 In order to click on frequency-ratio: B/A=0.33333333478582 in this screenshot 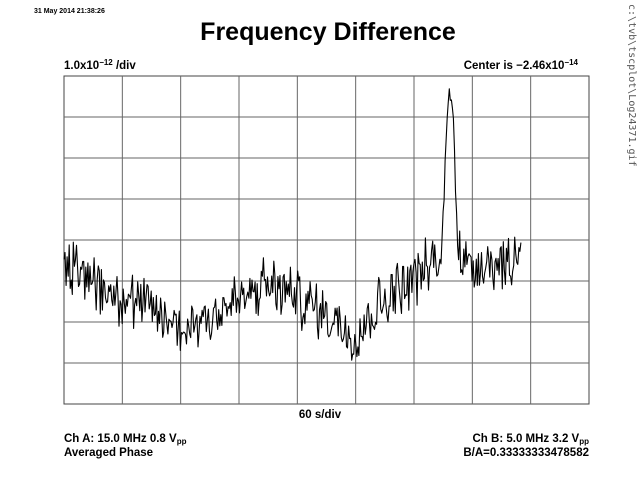, I will do `click(526, 453)`.